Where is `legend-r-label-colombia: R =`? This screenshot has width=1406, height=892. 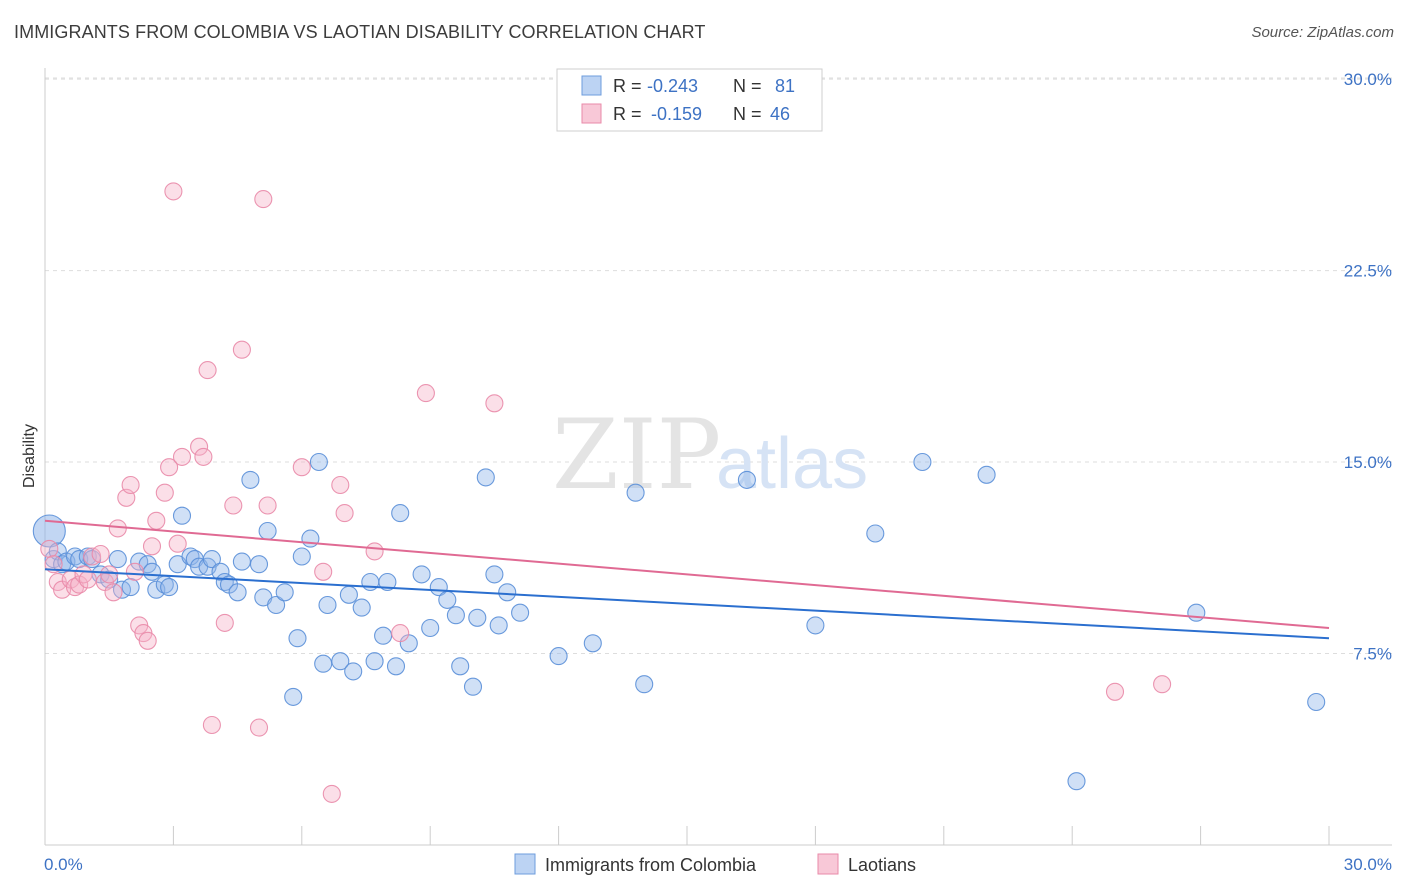 legend-r-label-colombia: R = is located at coordinates (627, 86).